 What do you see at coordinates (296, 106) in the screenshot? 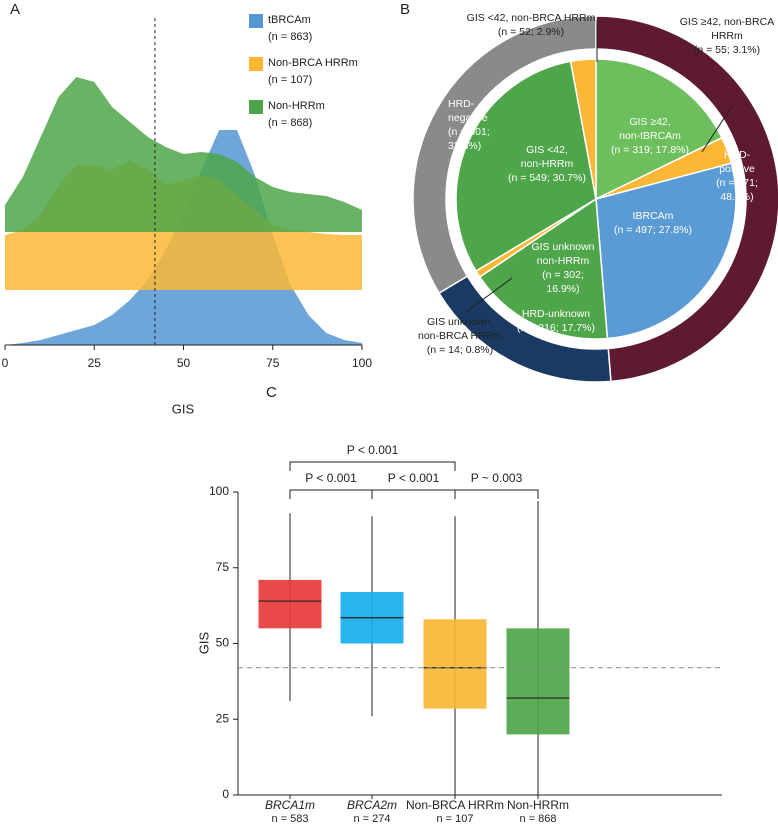
I see `legend-label: Non-HRRm` at bounding box center [296, 106].